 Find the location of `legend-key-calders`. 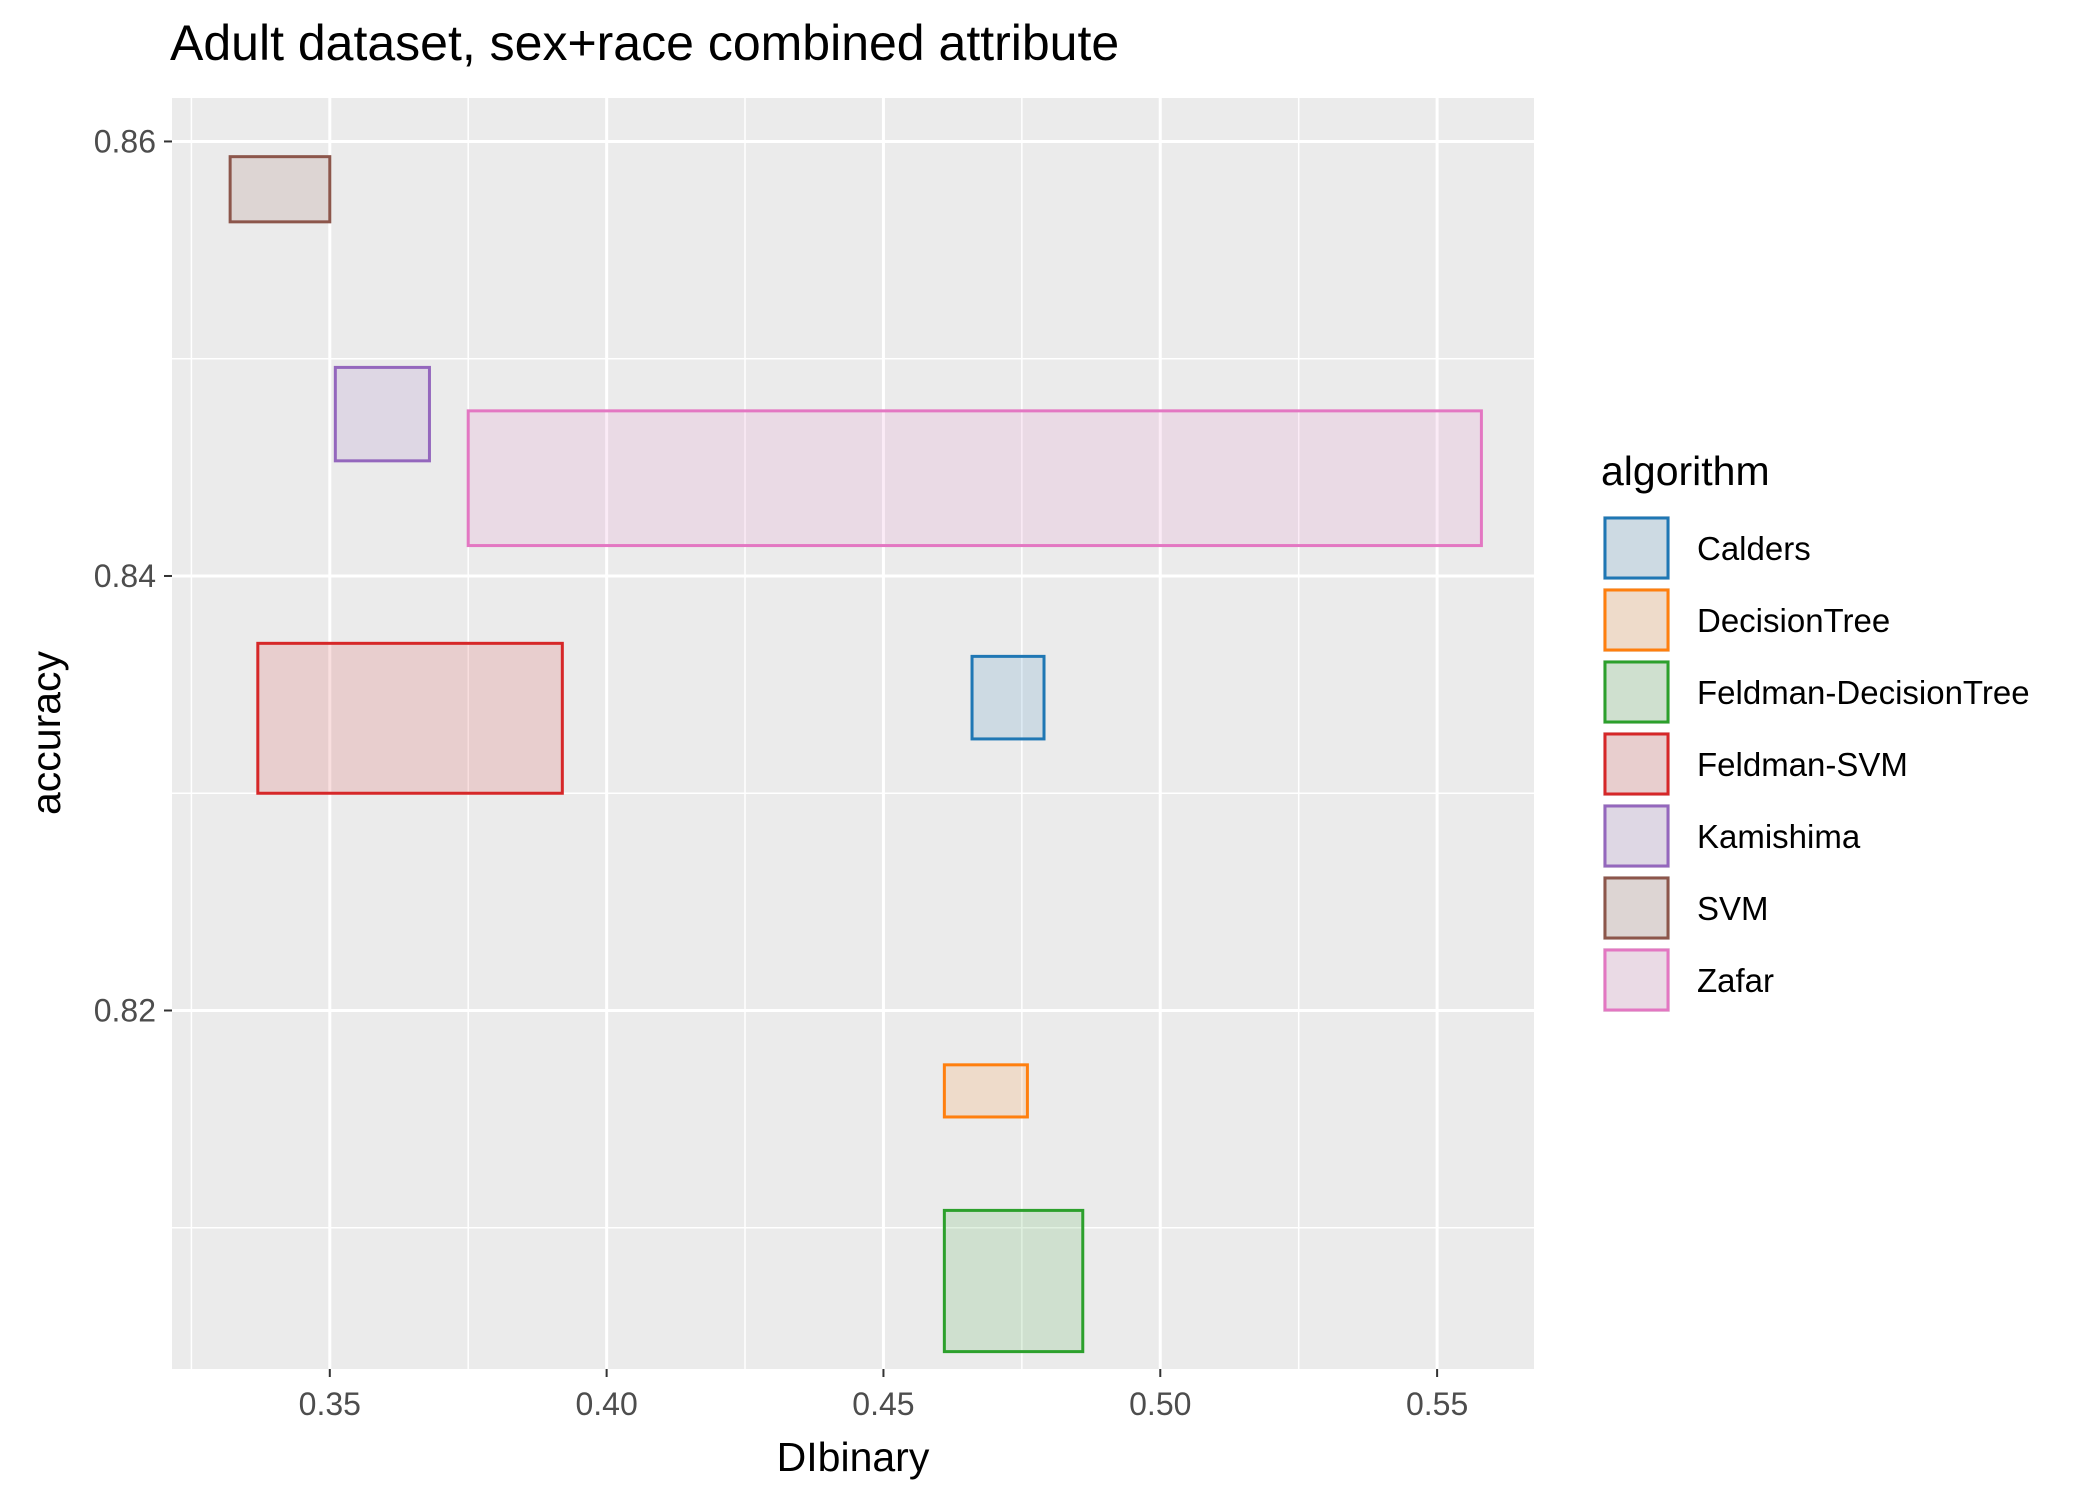

legend-key-calders is located at coordinates (1636, 548).